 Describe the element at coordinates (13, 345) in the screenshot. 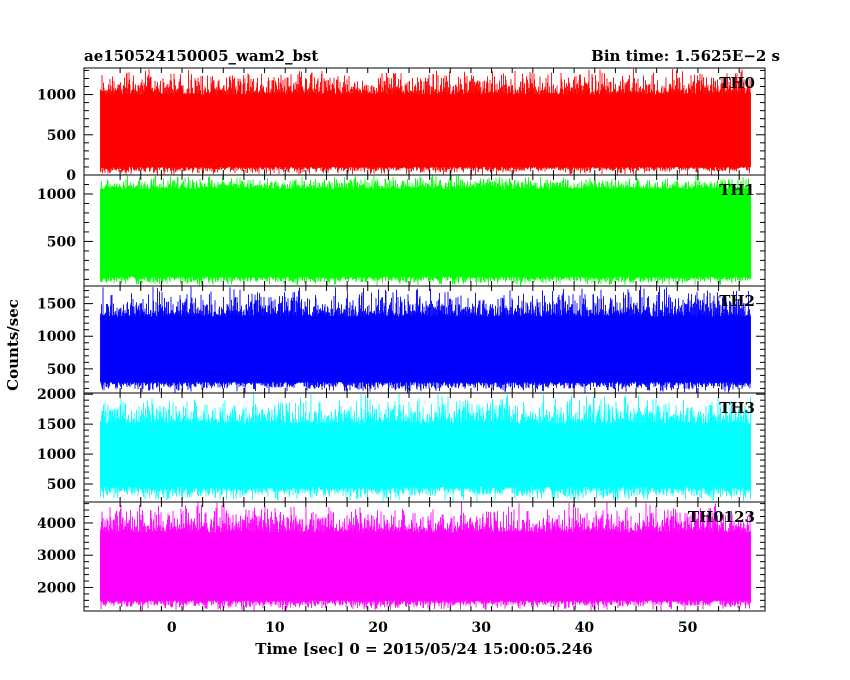

I see `y-axis-label: Counts/sec` at that location.